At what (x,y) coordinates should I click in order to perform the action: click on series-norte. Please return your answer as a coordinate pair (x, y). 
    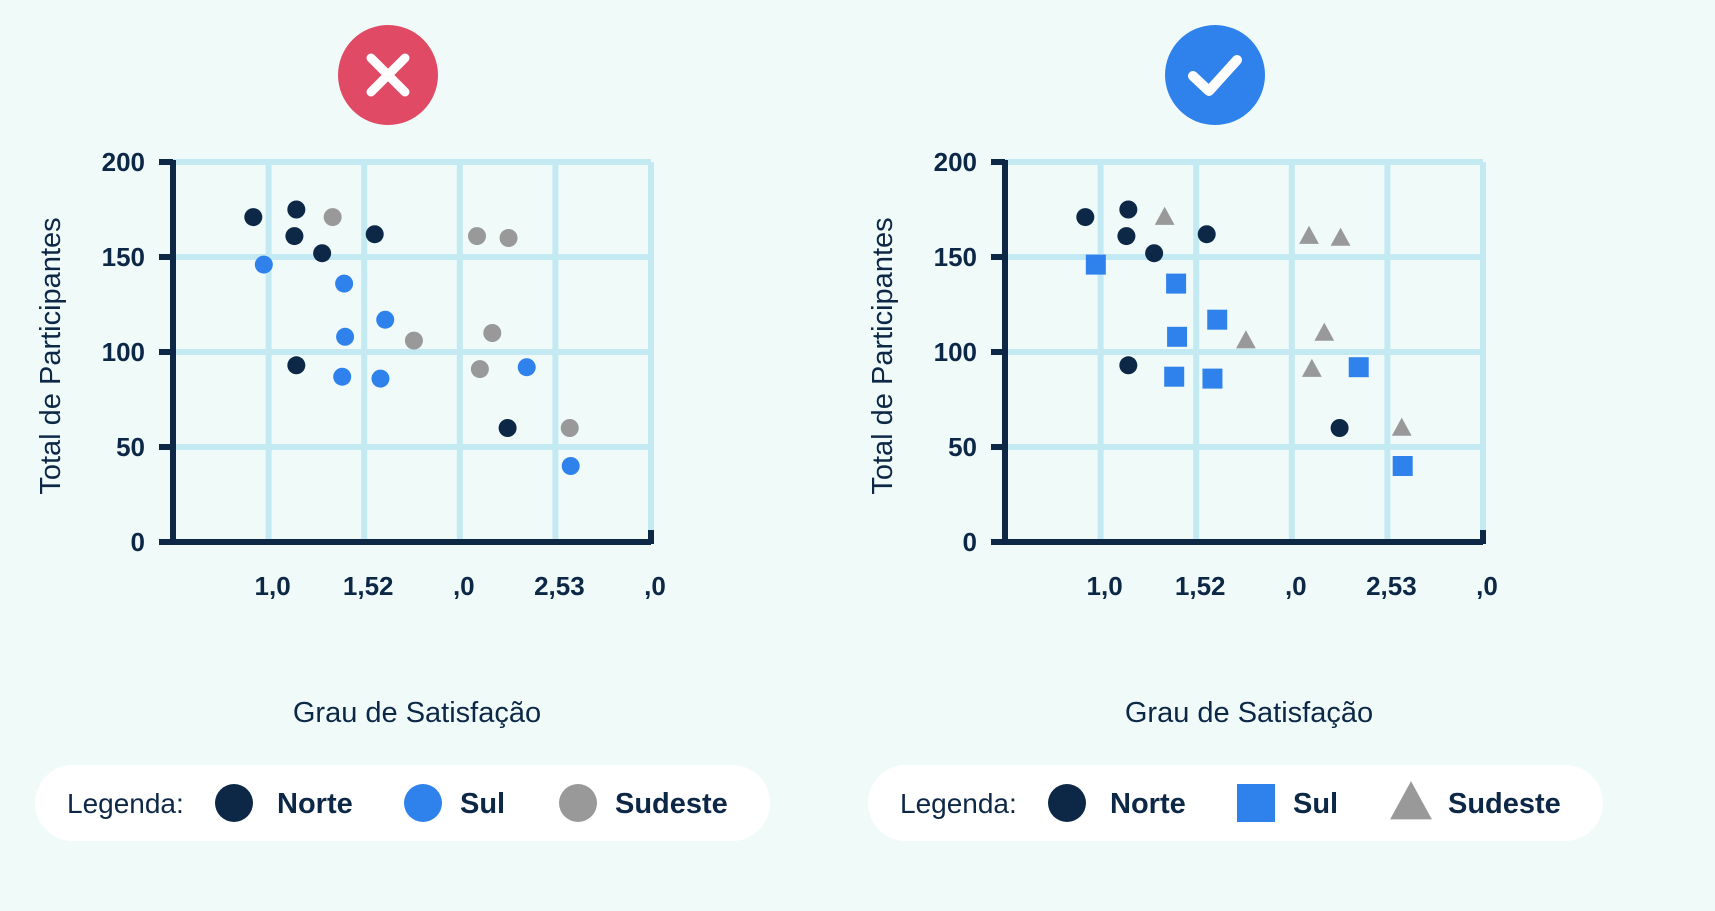
    Looking at the image, I should click on (1212, 318).